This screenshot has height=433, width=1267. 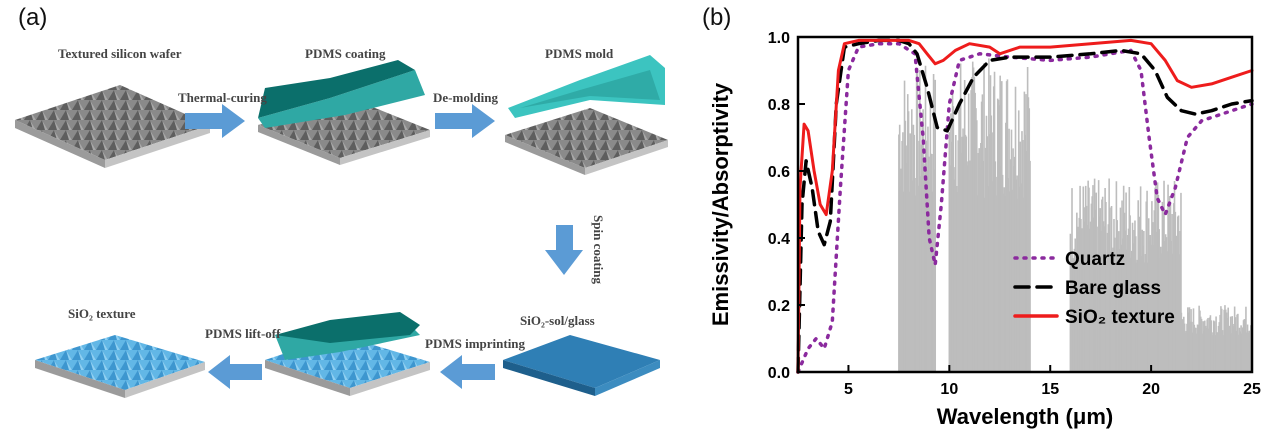 I want to click on thermal-curing-arrow, so click(x=215, y=121).